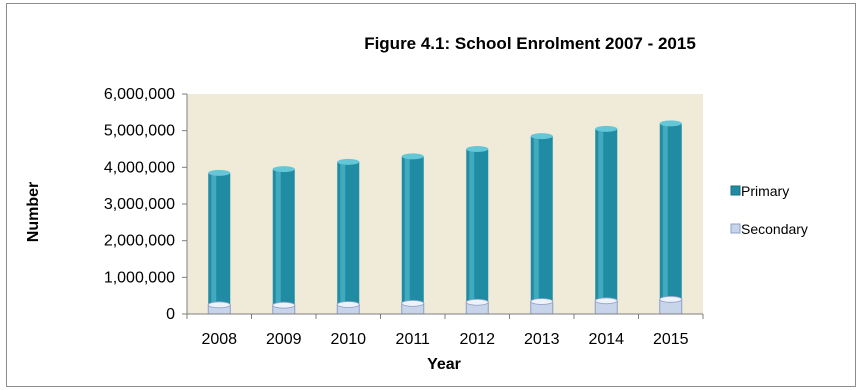 The width and height of the screenshot is (862, 390). Describe the element at coordinates (445, 331) in the screenshot. I see `x-axis: 2008 2009 2010 2011 2012 2013 2014 2015` at that location.